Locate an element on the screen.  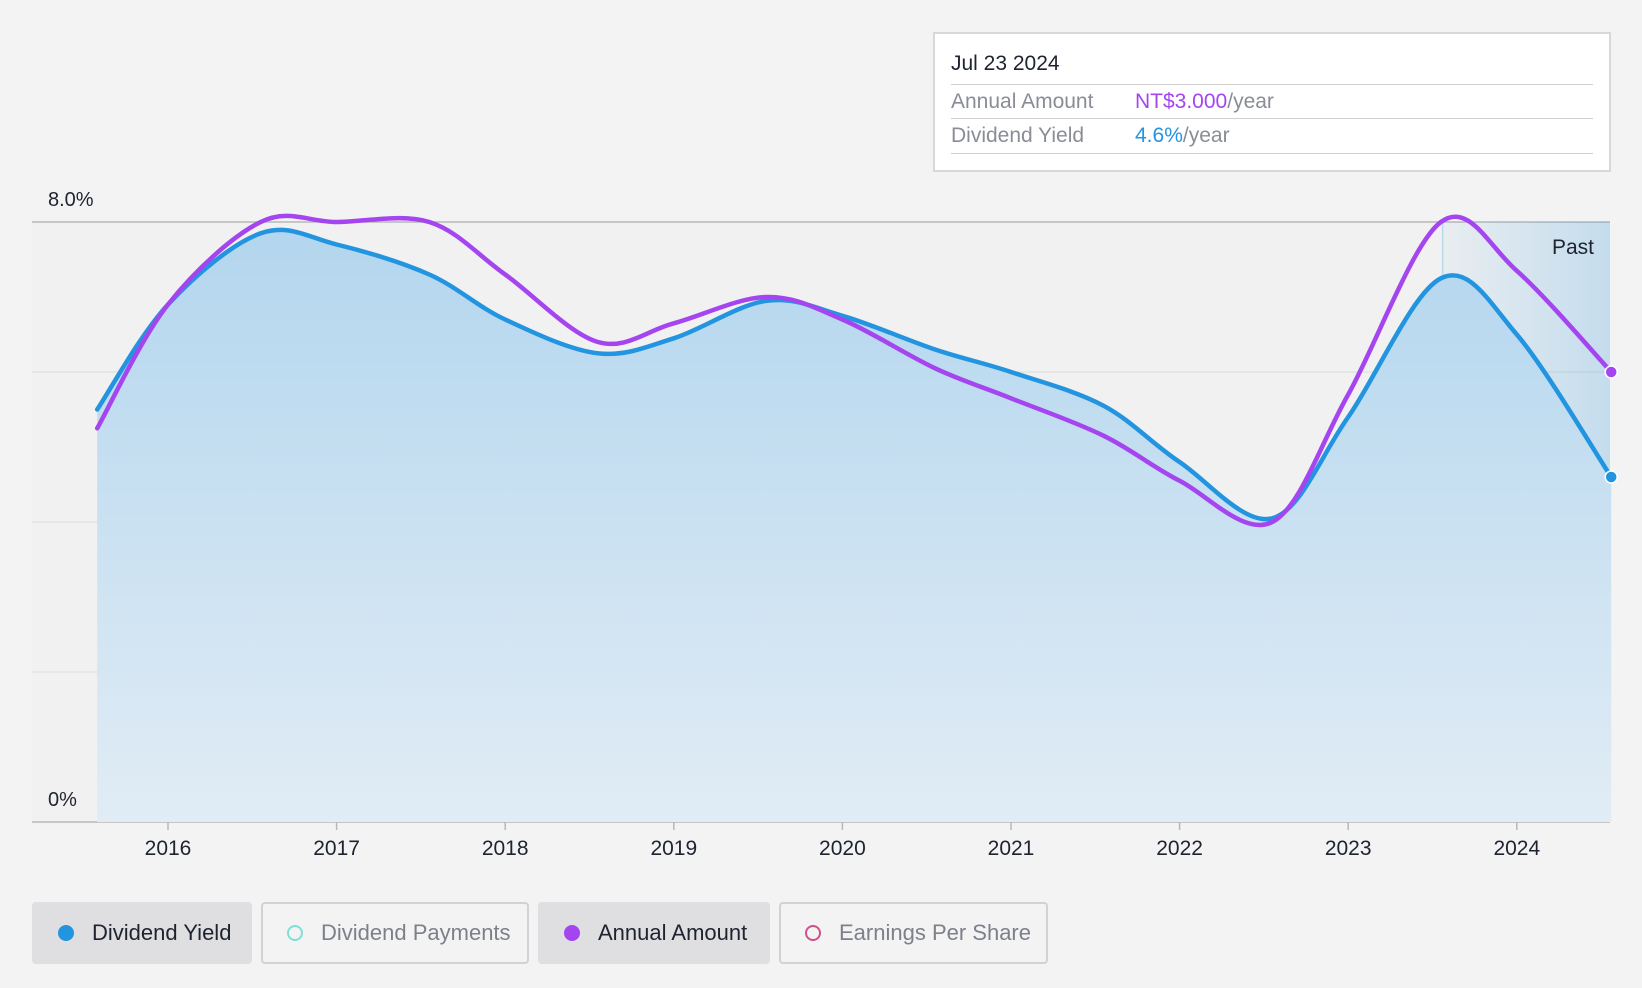
past-region-label: Past is located at coordinates (1573, 247).